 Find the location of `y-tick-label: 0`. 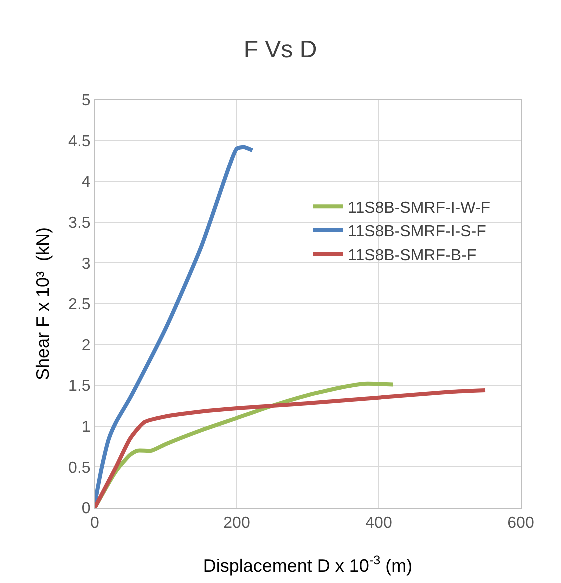

y-tick-label: 0 is located at coordinates (86, 509).